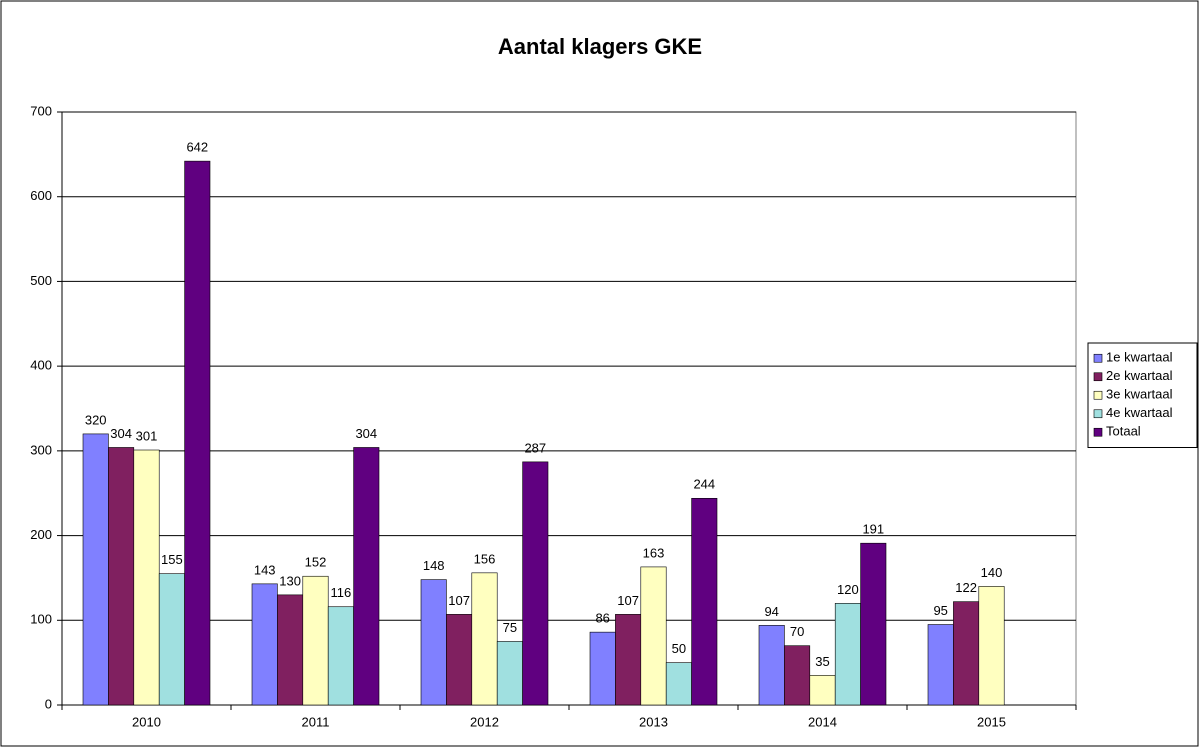 This screenshot has height=748, width=1200. Describe the element at coordinates (992, 572) in the screenshot. I see `value-label: 140` at that location.